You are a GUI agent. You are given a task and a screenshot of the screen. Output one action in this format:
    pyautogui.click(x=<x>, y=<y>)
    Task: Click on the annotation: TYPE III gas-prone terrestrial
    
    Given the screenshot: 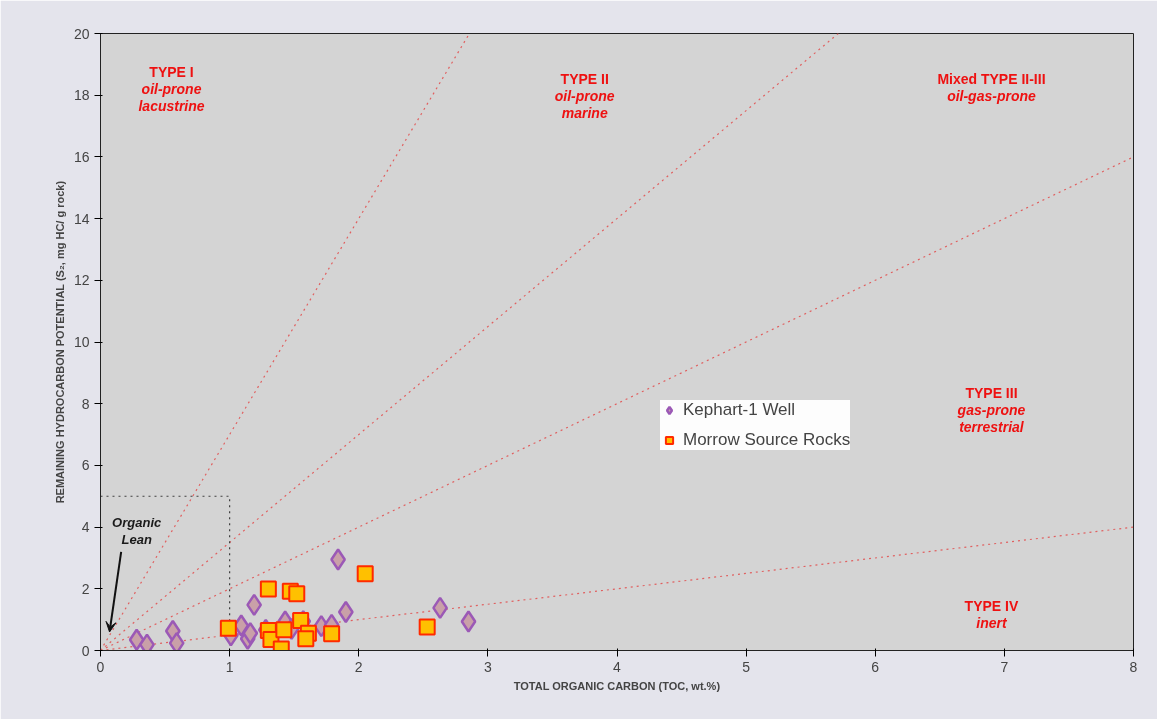 What is the action you would take?
    pyautogui.click(x=991, y=410)
    